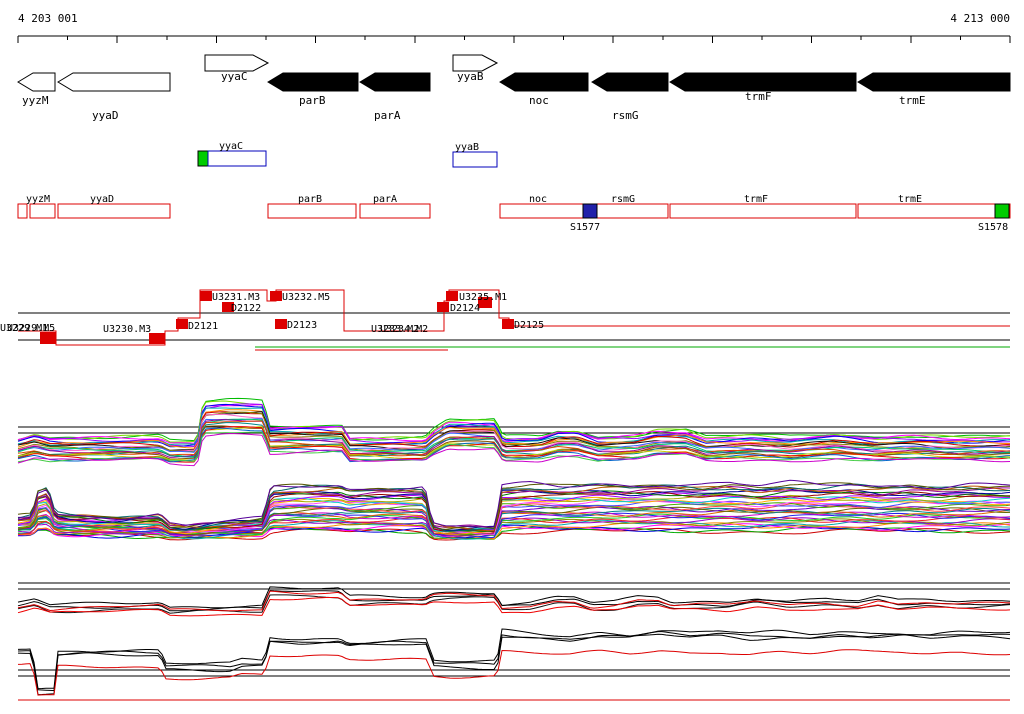 The width and height of the screenshot is (1024, 714). What do you see at coordinates (102, 199) in the screenshot?
I see `orf-label-yyaD: yyaD` at bounding box center [102, 199].